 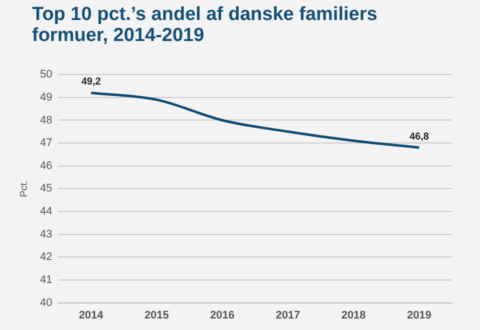 What do you see at coordinates (91, 82) in the screenshot?
I see `data-label: 49,2` at bounding box center [91, 82].